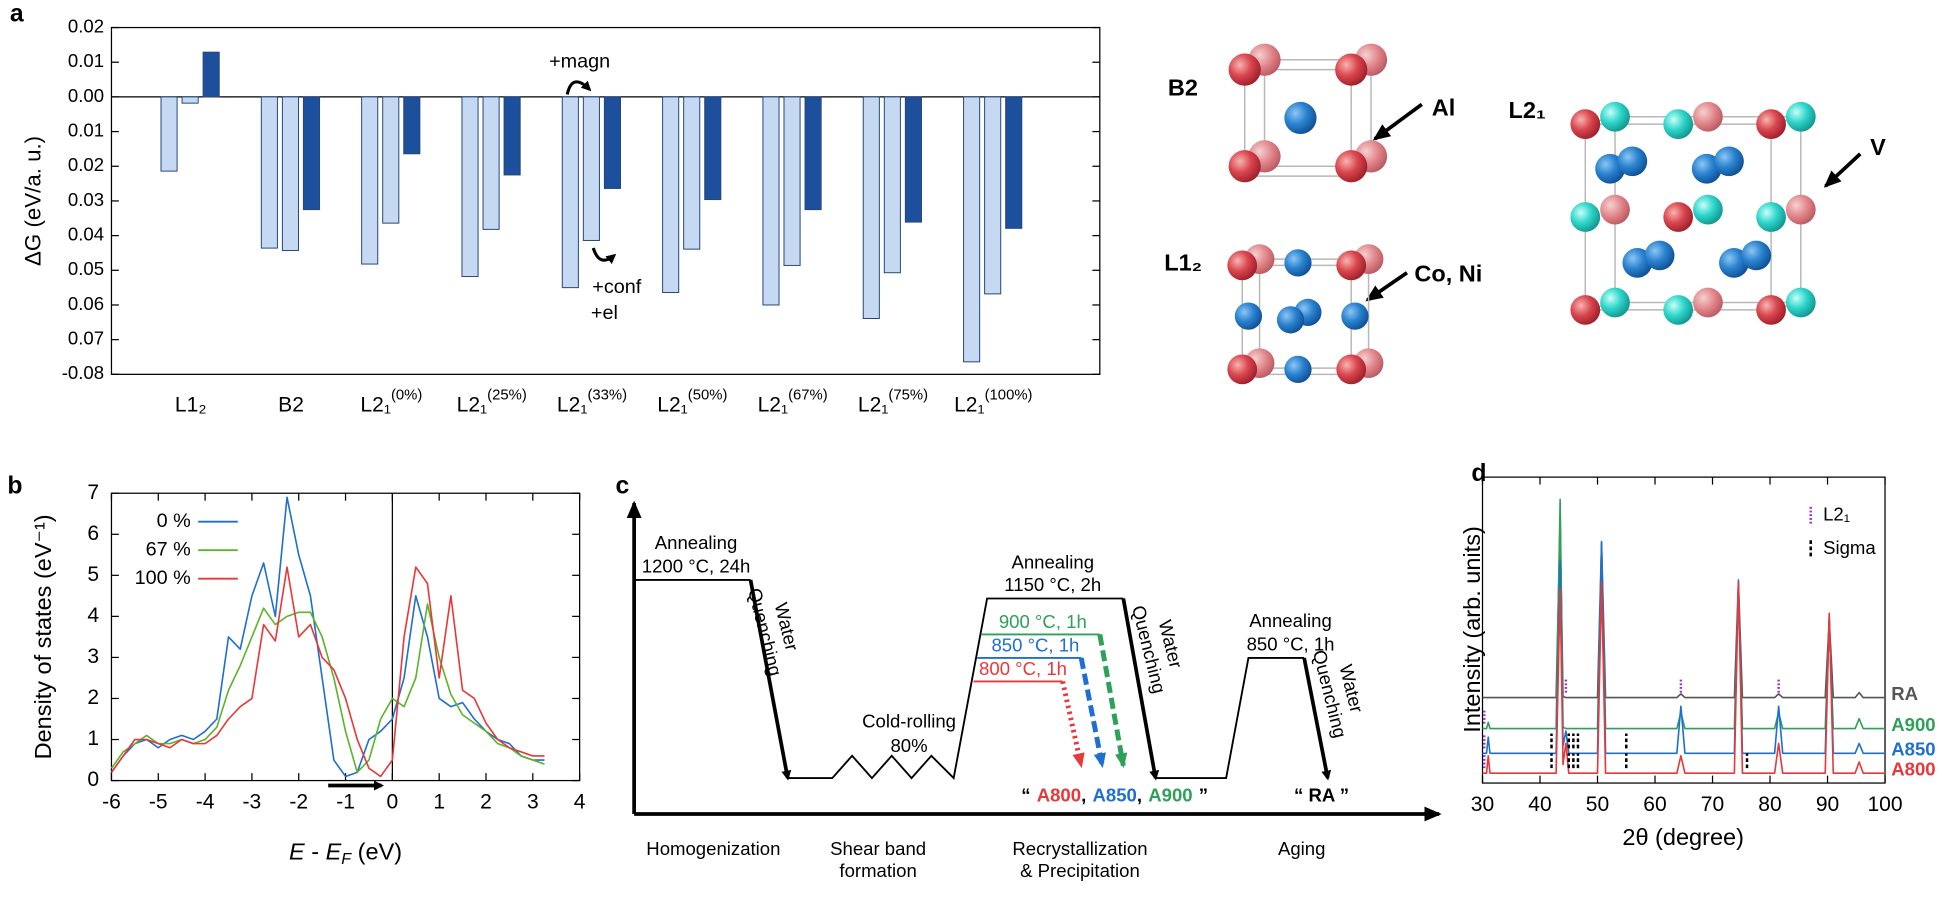  What do you see at coordinates (1025, 795) in the screenshot?
I see `quote: “` at bounding box center [1025, 795].